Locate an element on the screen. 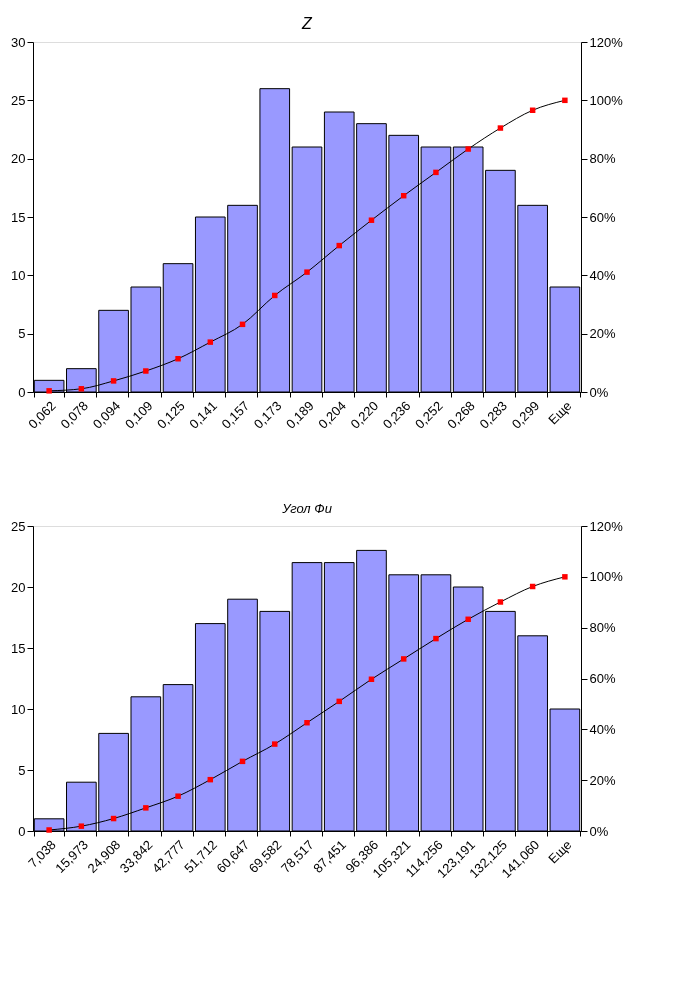 The image size is (673, 1005). chart-title: Z is located at coordinates (307, 23).